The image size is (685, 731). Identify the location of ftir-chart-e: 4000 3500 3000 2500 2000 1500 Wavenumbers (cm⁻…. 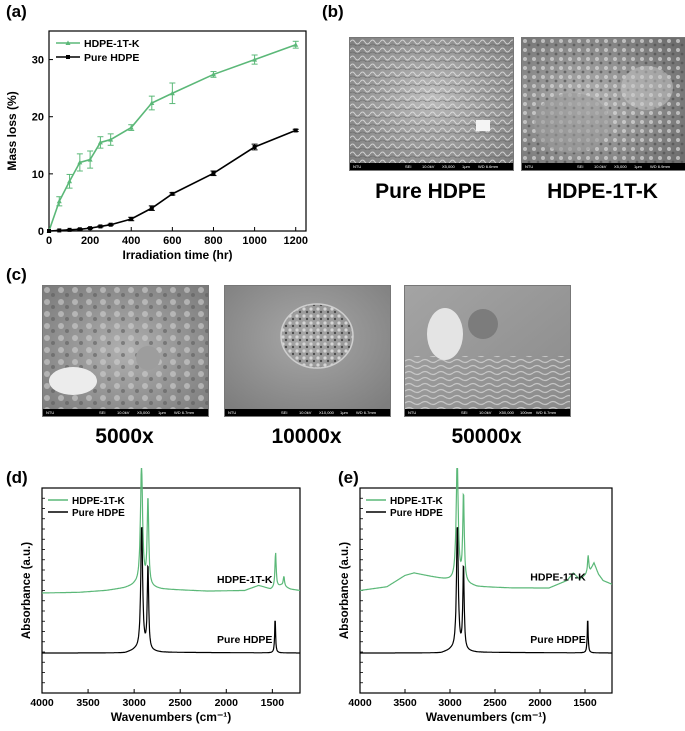
(476, 596).